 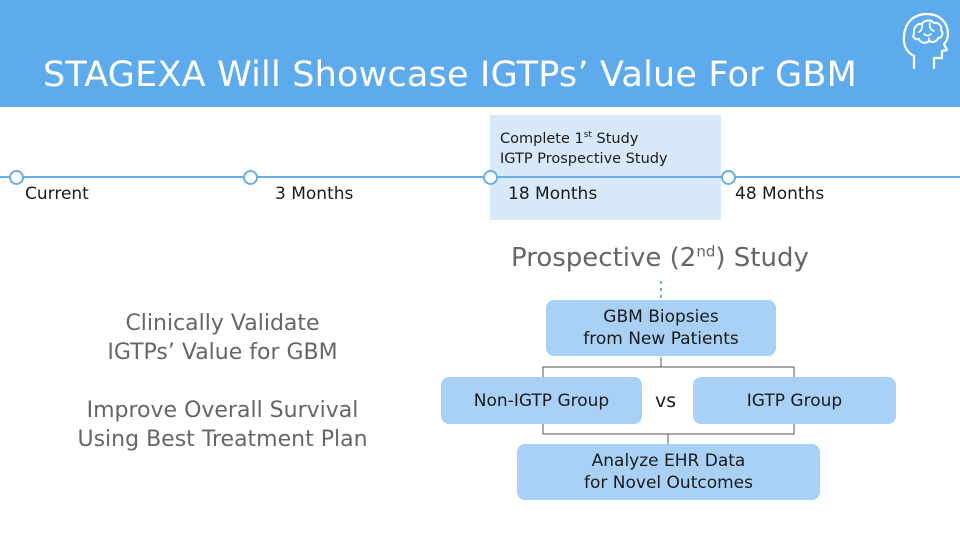 What do you see at coordinates (222, 338) in the screenshot?
I see `goal-validate-text: Clinically Validate IGTPs’ Value for GBM` at bounding box center [222, 338].